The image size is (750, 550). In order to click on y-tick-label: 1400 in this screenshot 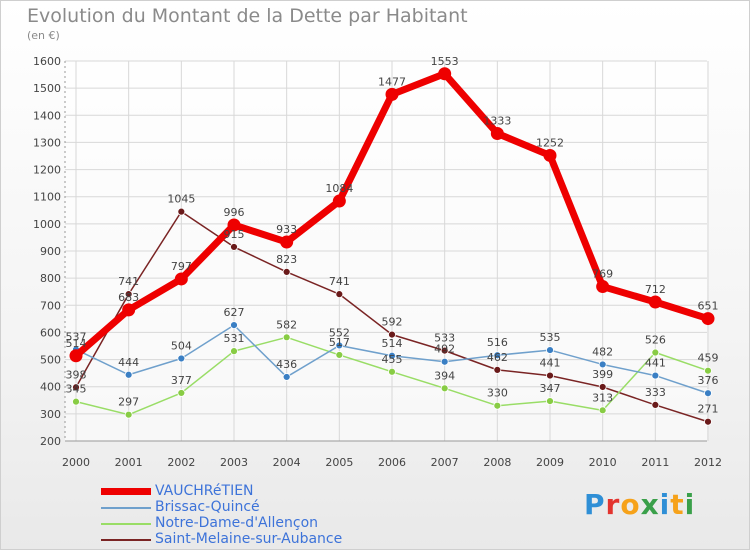, I will do `click(47, 115)`.